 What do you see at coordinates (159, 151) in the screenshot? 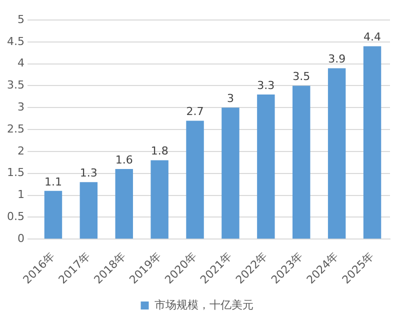
I see `data-label: 1.8` at bounding box center [159, 151].